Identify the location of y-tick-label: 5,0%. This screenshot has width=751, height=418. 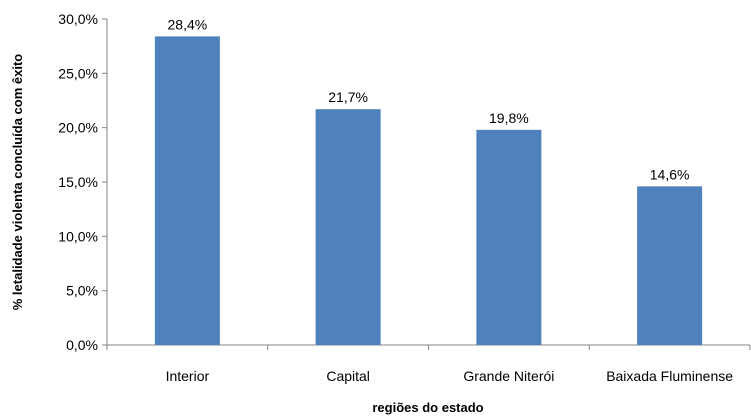
(82, 291).